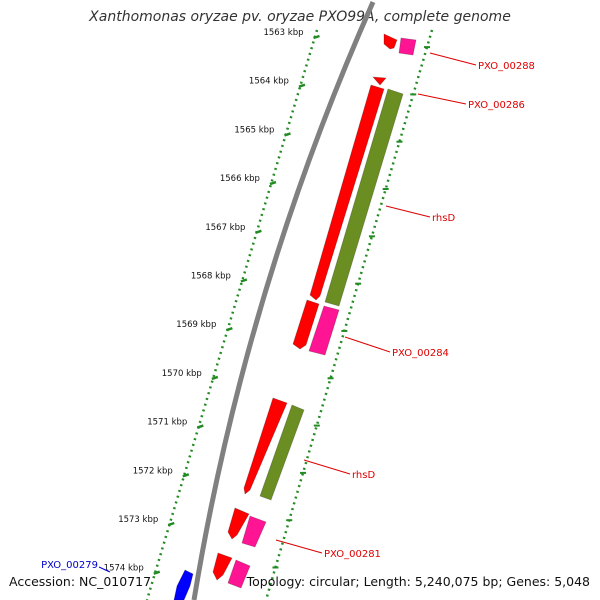  What do you see at coordinates (283, 33) in the screenshot?
I see `ruler-label: 1563 kbp` at bounding box center [283, 33].